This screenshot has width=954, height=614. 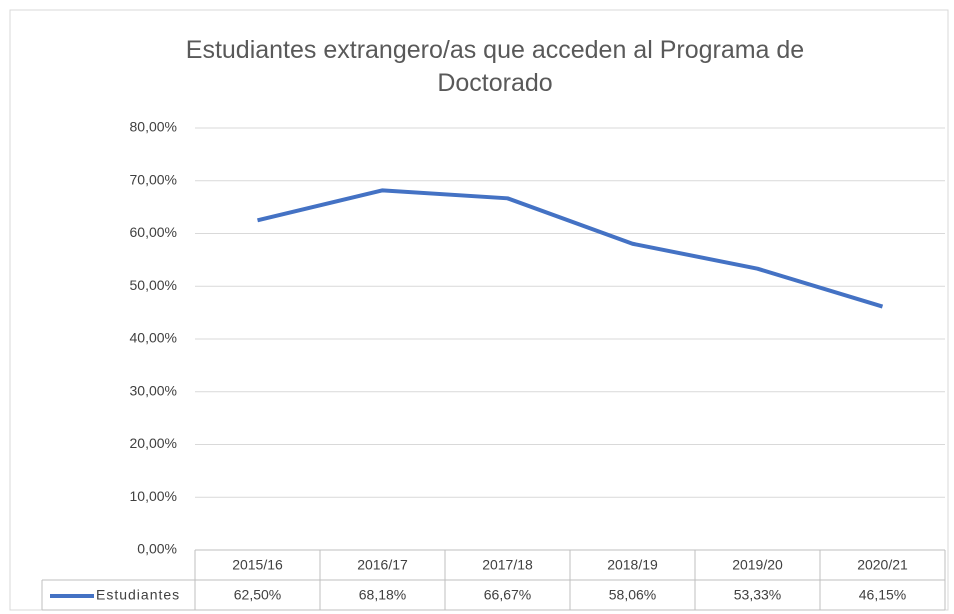 I want to click on x-tick-label: 2018/19, so click(x=632, y=565).